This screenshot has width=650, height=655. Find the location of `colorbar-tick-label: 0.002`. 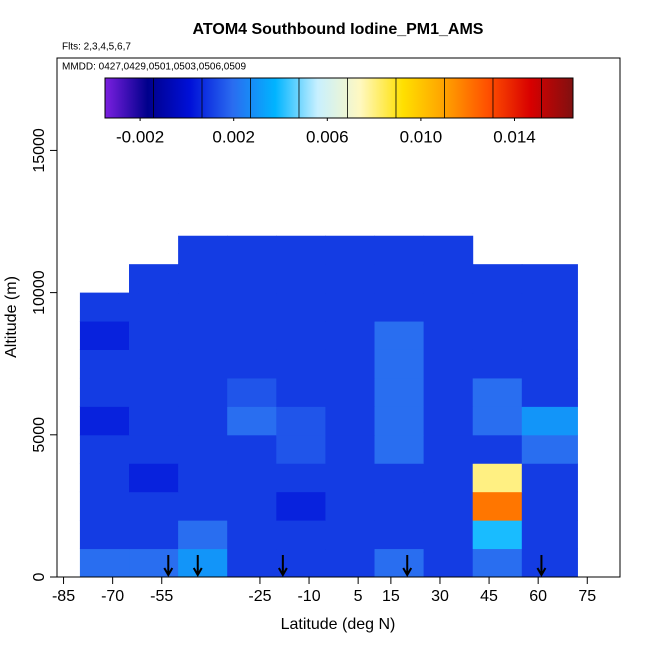

colorbar-tick-label: 0.002 is located at coordinates (233, 136).